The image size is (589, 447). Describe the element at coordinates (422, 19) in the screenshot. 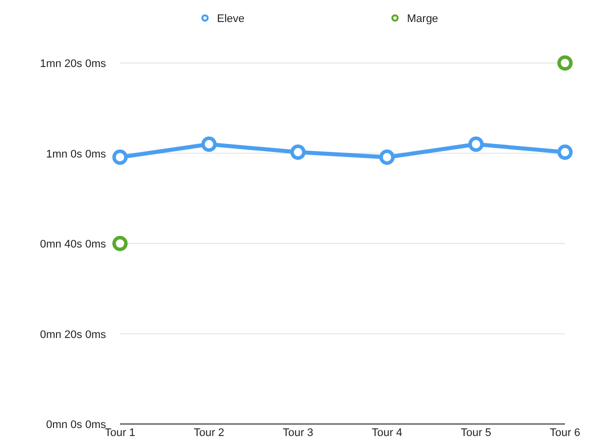

I see `legend-label: Marge` at that location.